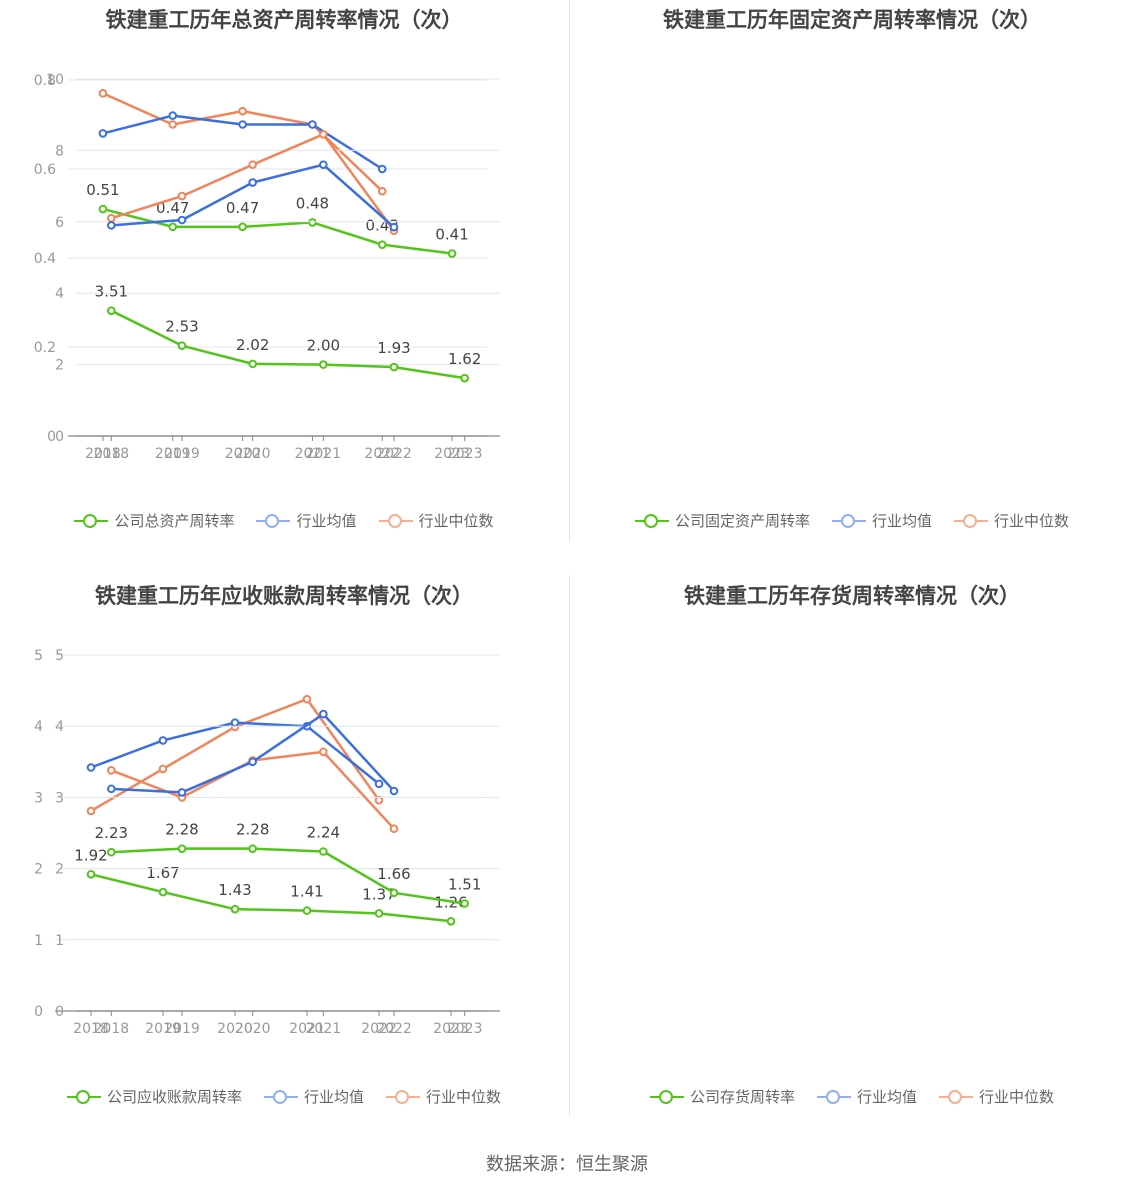  What do you see at coordinates (182, 454) in the screenshot?
I see `x-tick-label: 2019` at bounding box center [182, 454].